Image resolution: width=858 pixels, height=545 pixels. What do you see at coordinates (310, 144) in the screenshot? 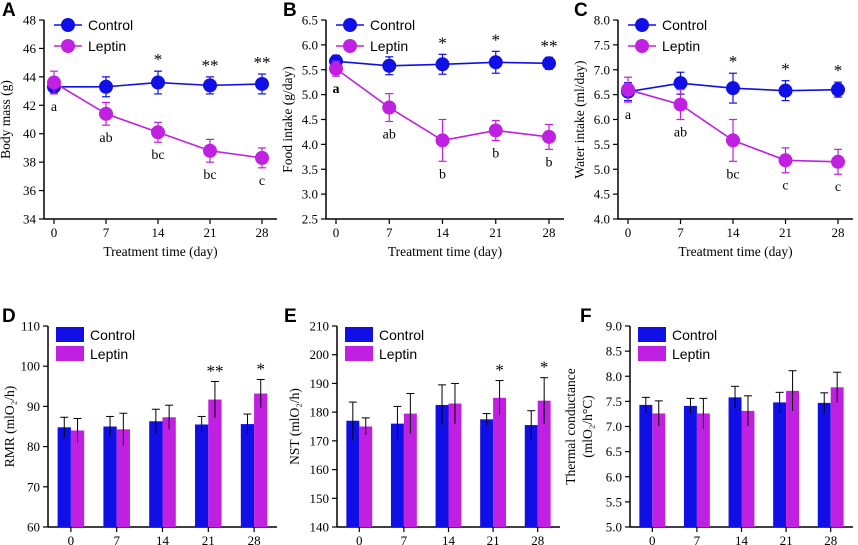
I see `y-tick-label: 4.0` at bounding box center [310, 144].